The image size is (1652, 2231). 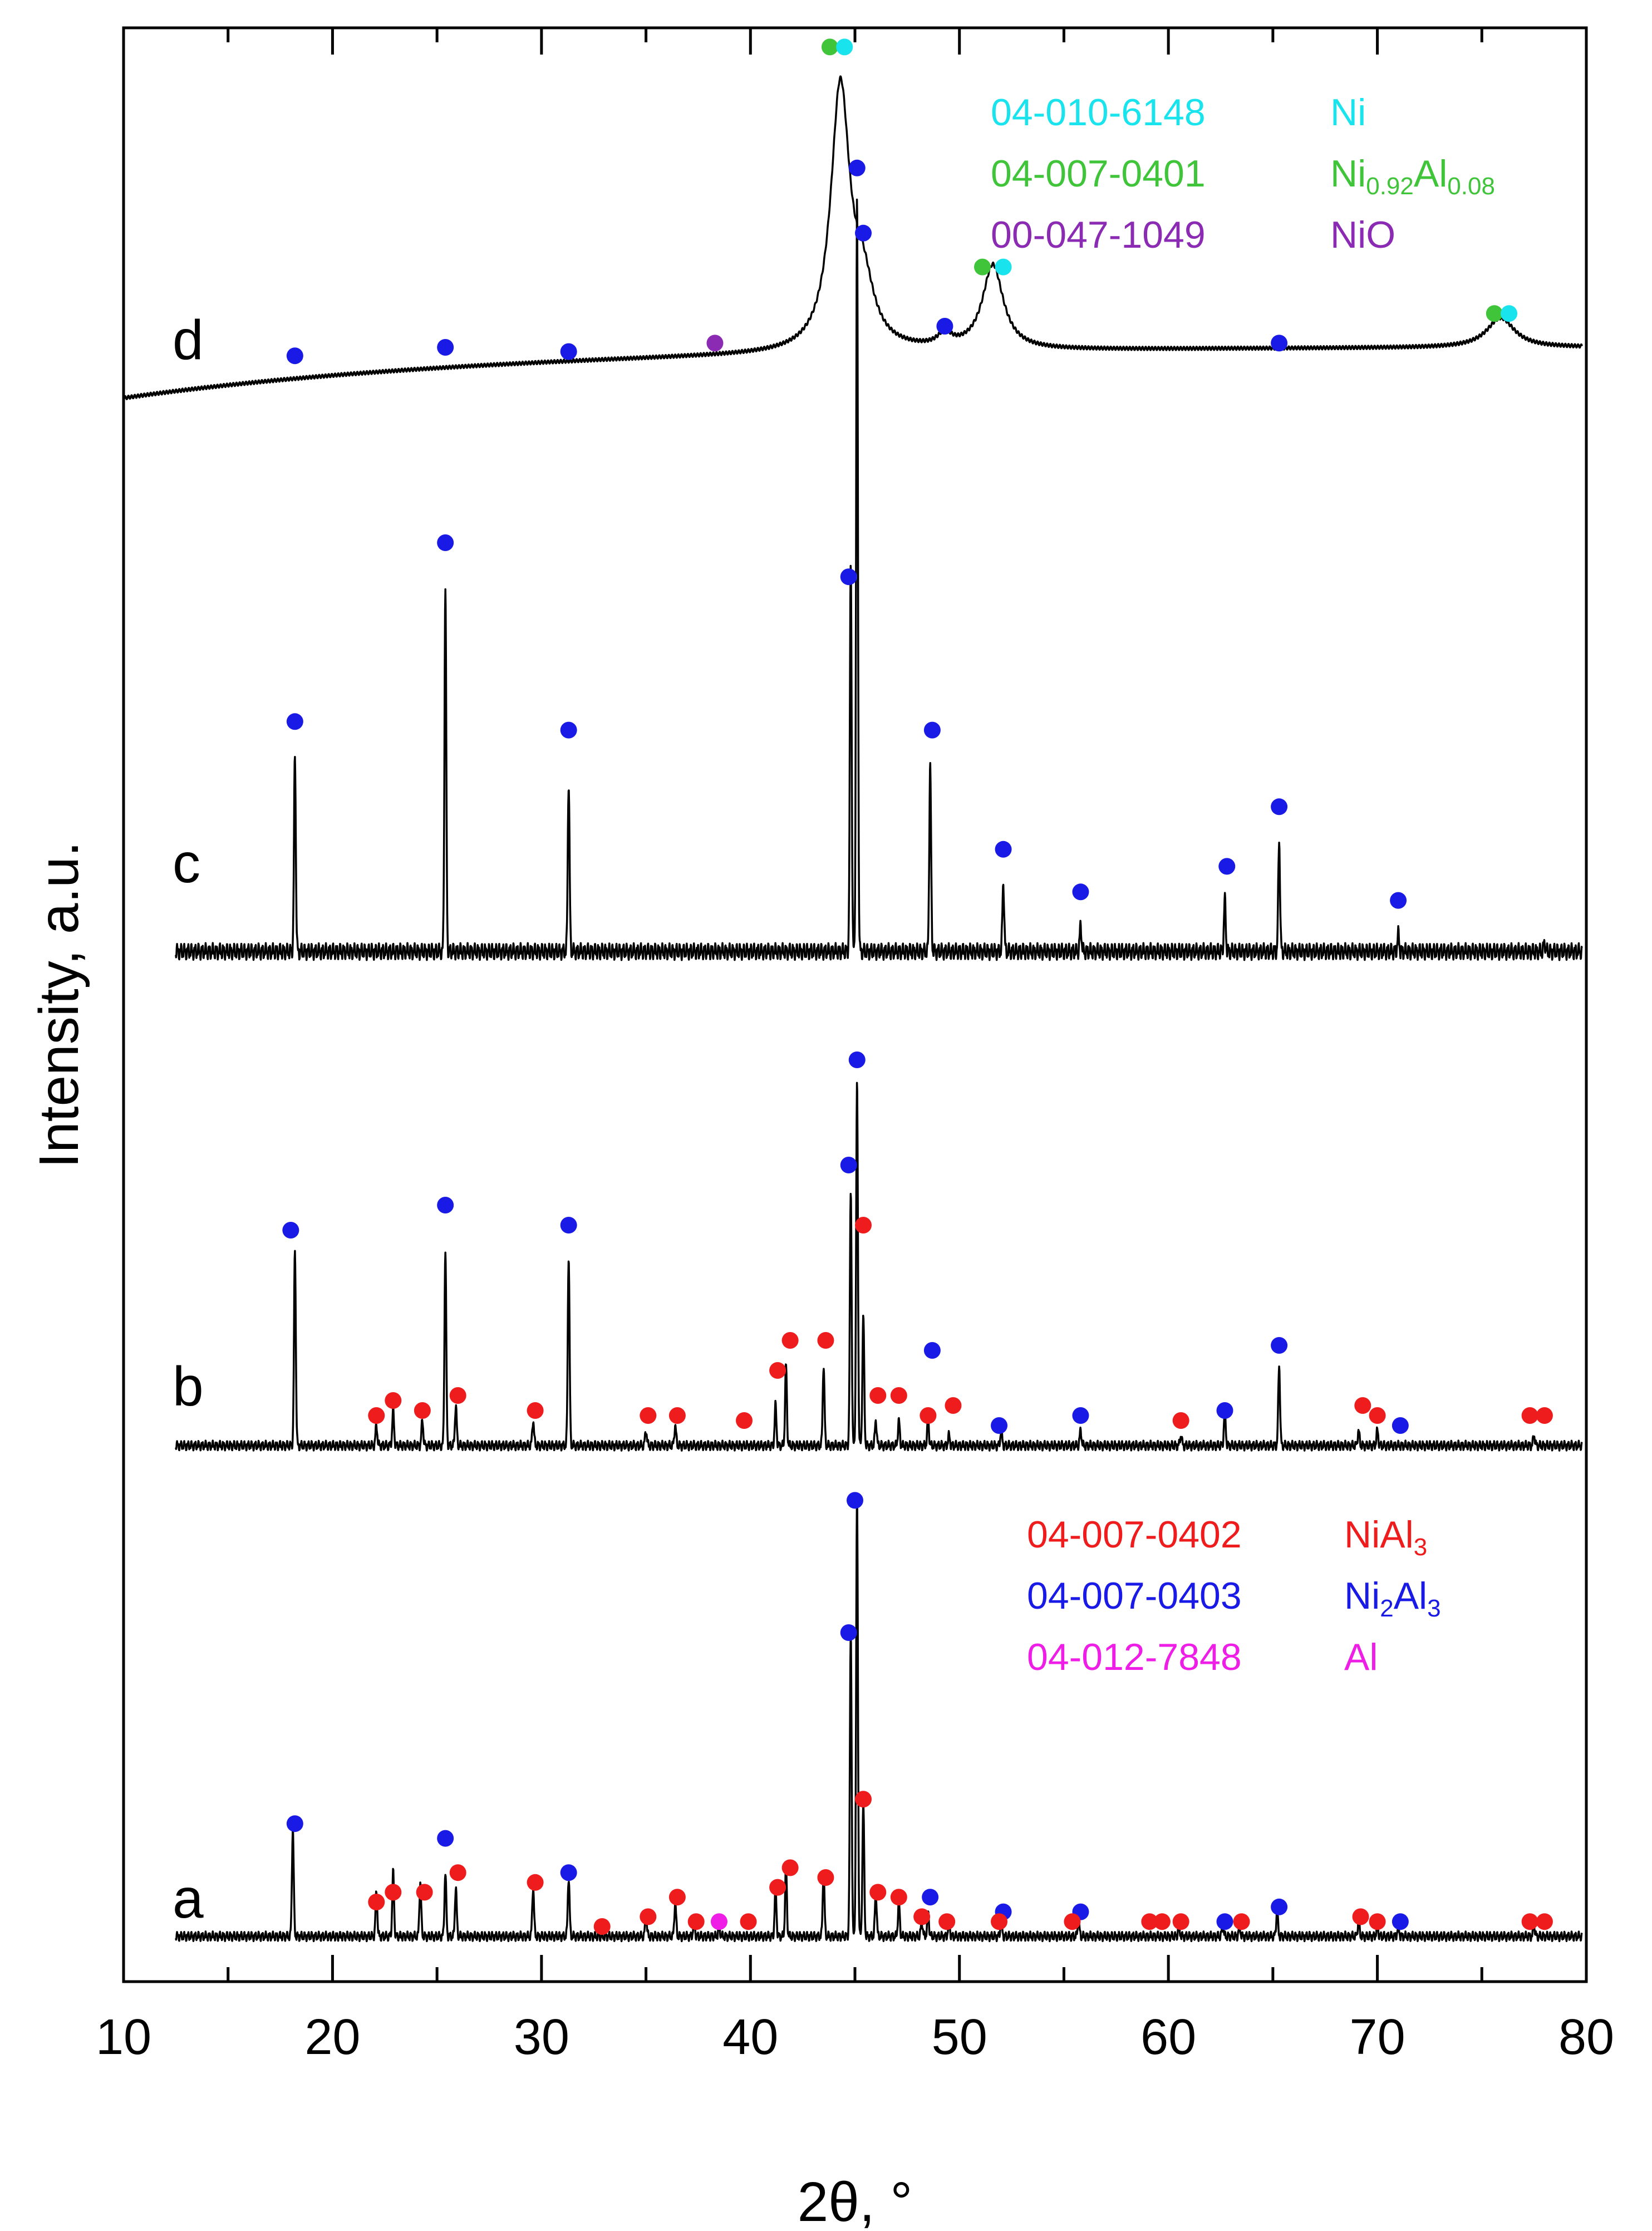 What do you see at coordinates (1586, 2037) in the screenshot?
I see `x-tick-label: 80` at bounding box center [1586, 2037].